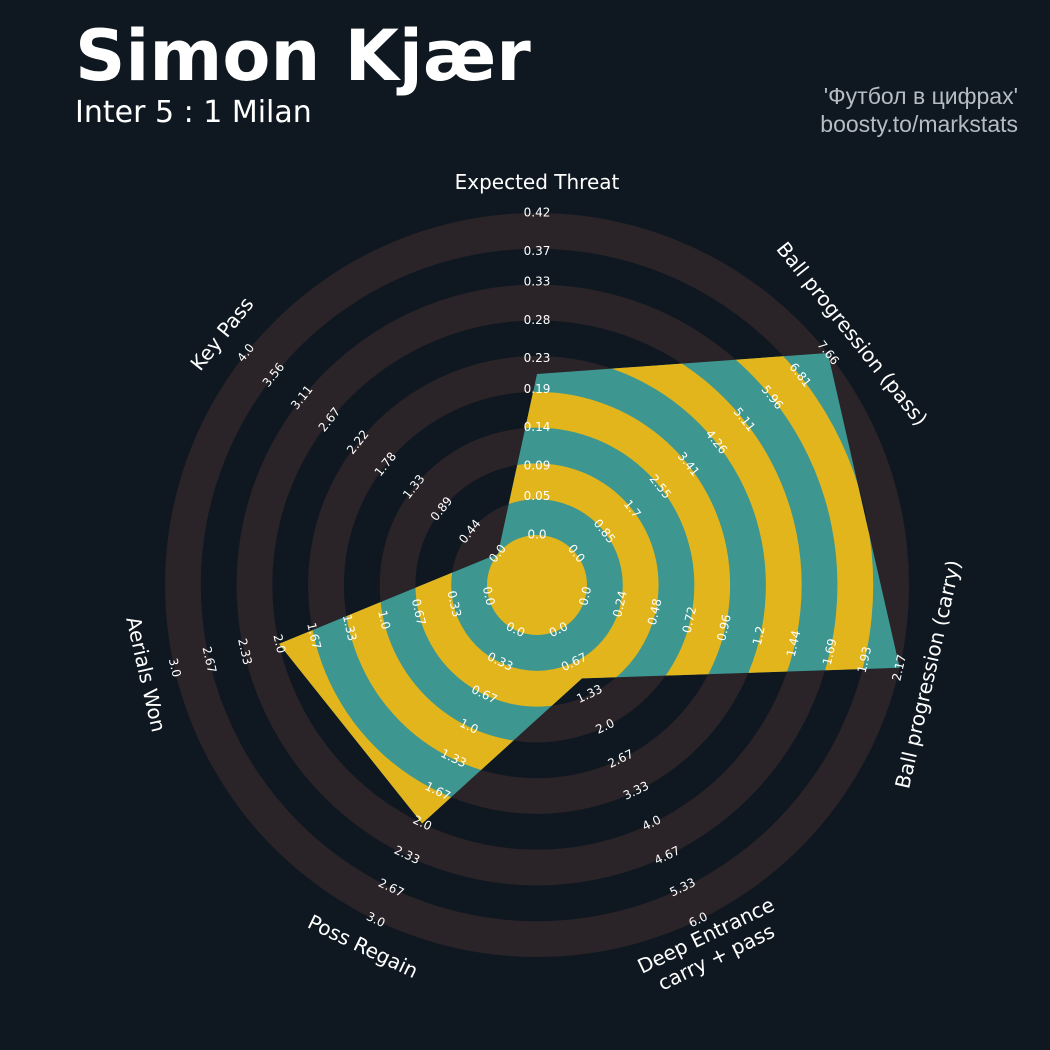 Image resolution: width=1050 pixels, height=1050 pixels. What do you see at coordinates (690, 619) in the screenshot?
I see `tick-label: 0.72` at bounding box center [690, 619].